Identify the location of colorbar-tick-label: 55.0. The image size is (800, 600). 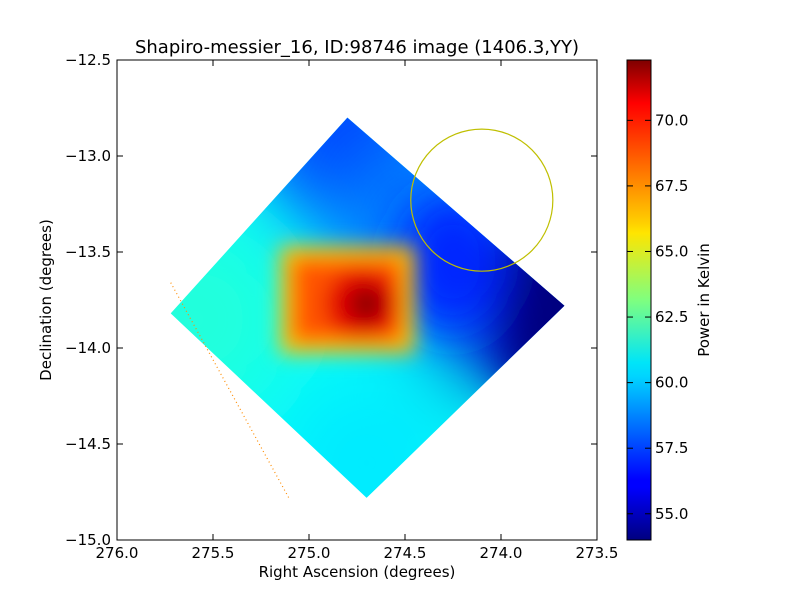
(671, 514).